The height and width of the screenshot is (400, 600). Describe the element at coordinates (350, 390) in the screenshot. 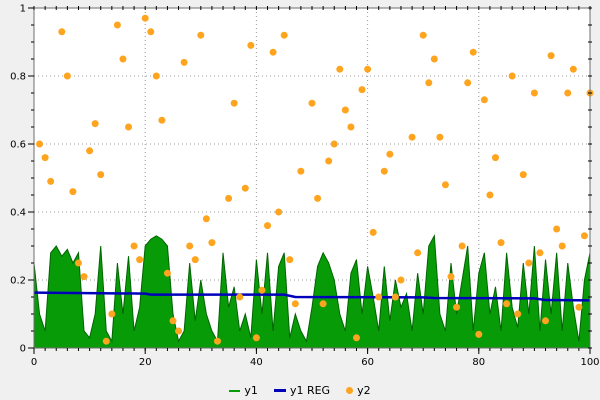

I see `legend-marker-y2-dot` at that location.